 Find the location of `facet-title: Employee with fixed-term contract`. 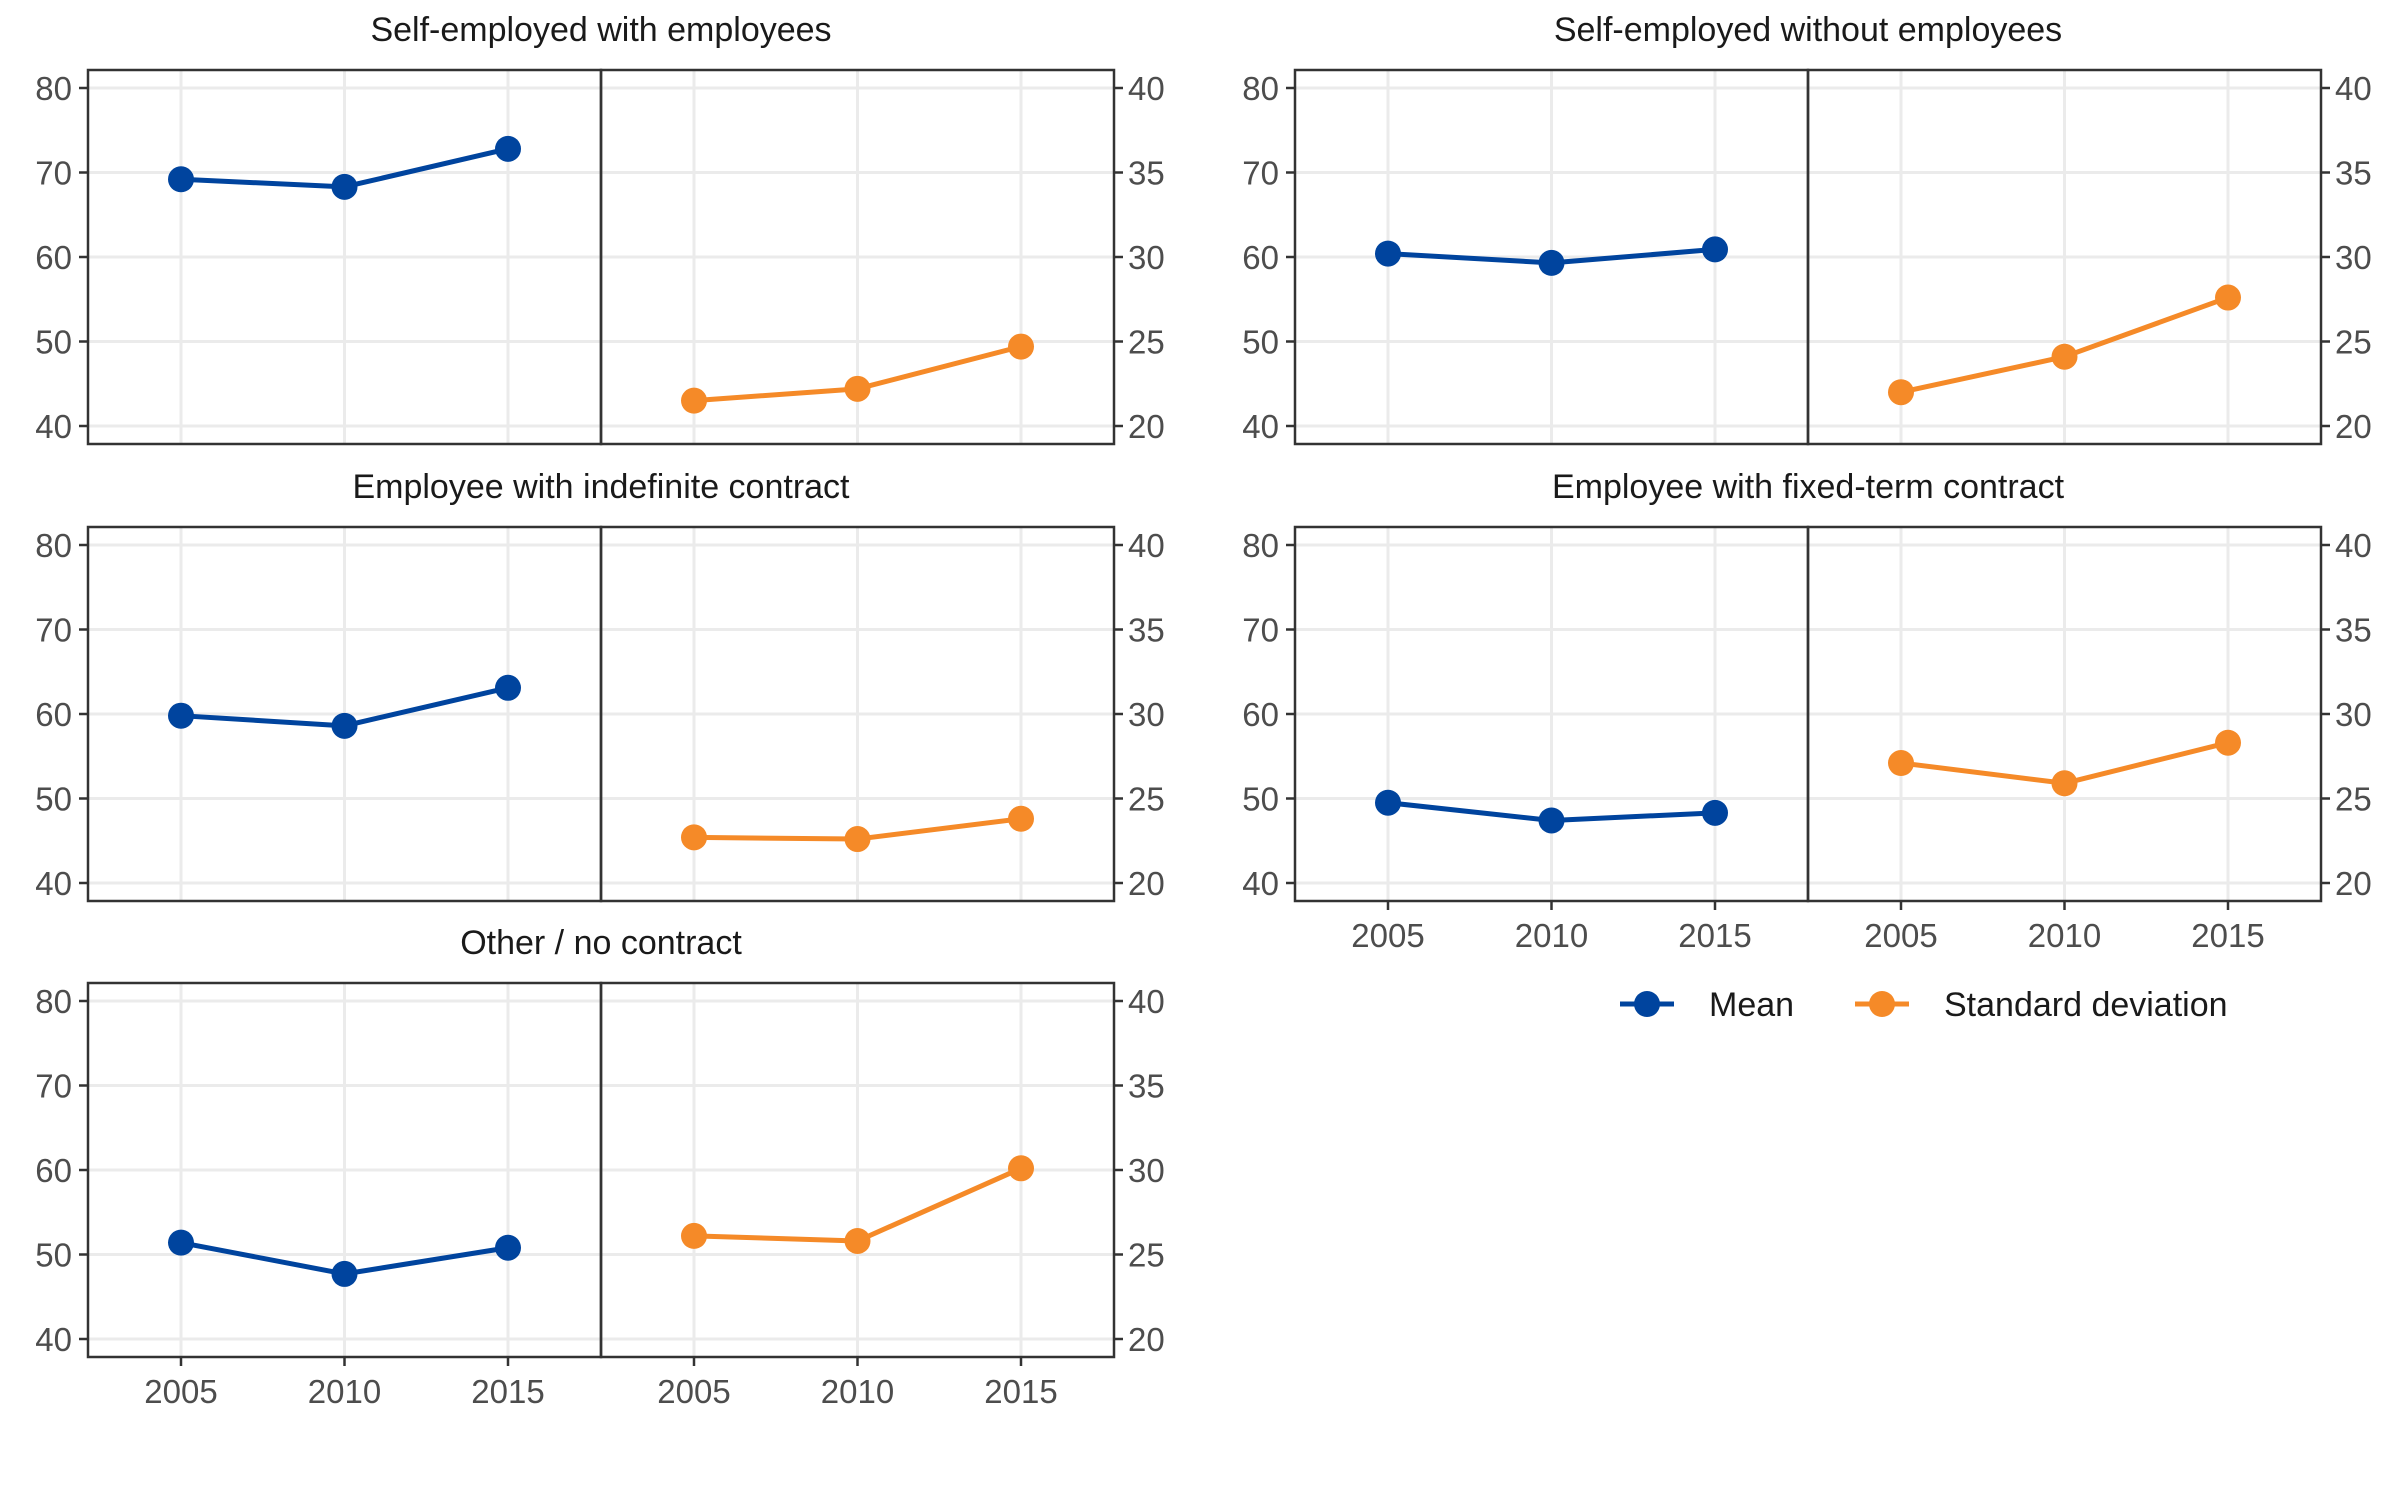

facet-title: Employee with fixed-term contract is located at coordinates (1808, 487).